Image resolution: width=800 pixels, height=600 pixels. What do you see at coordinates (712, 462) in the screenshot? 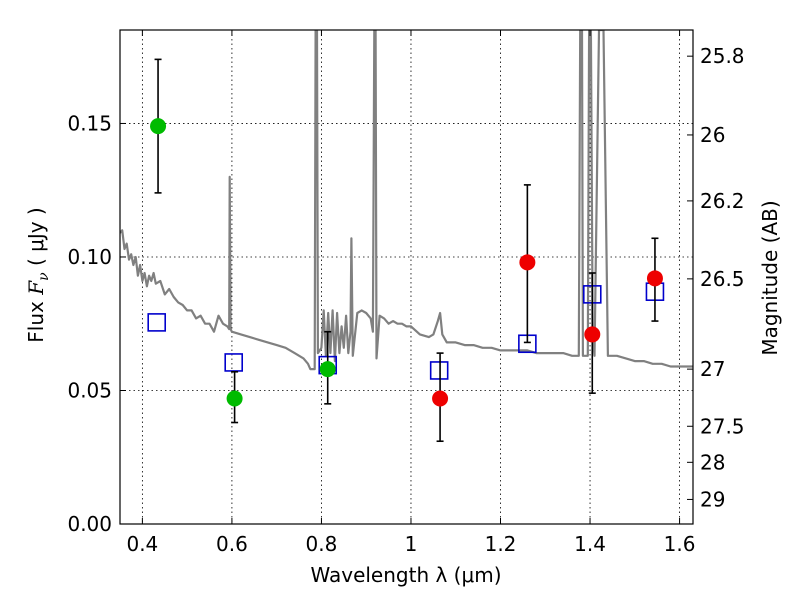
I see `right-tick-label: 28` at bounding box center [712, 462].